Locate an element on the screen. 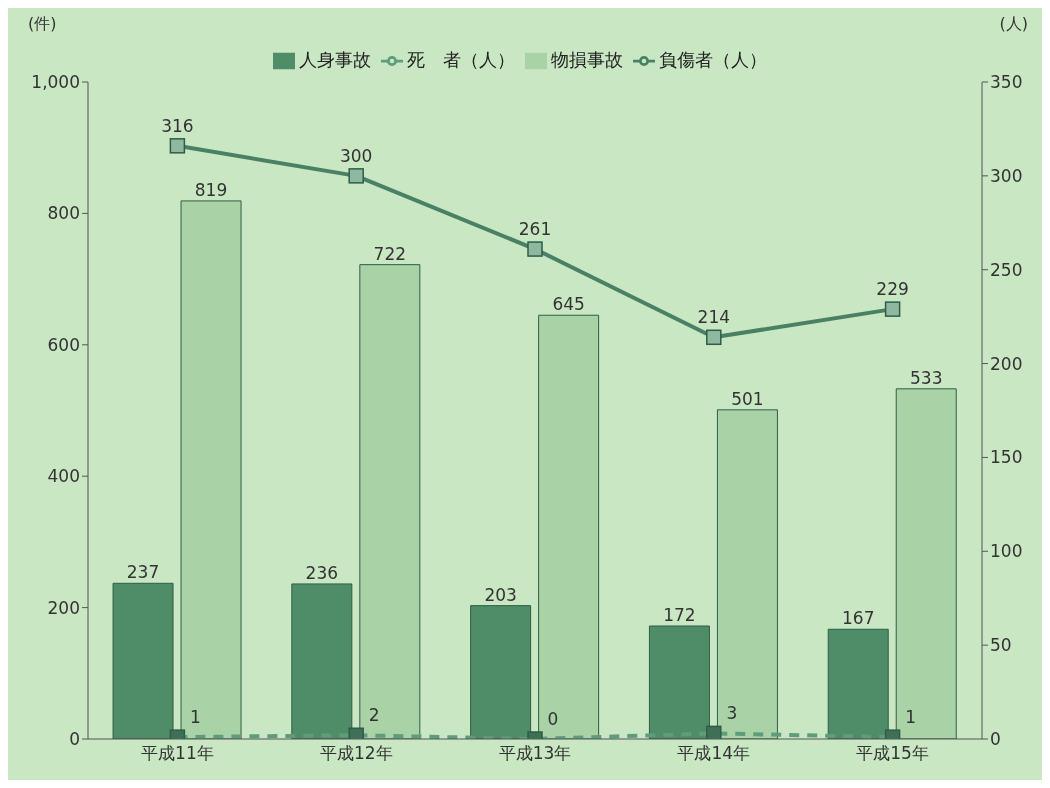 This screenshot has width=1050, height=788. data-label: 533 is located at coordinates (926, 377).